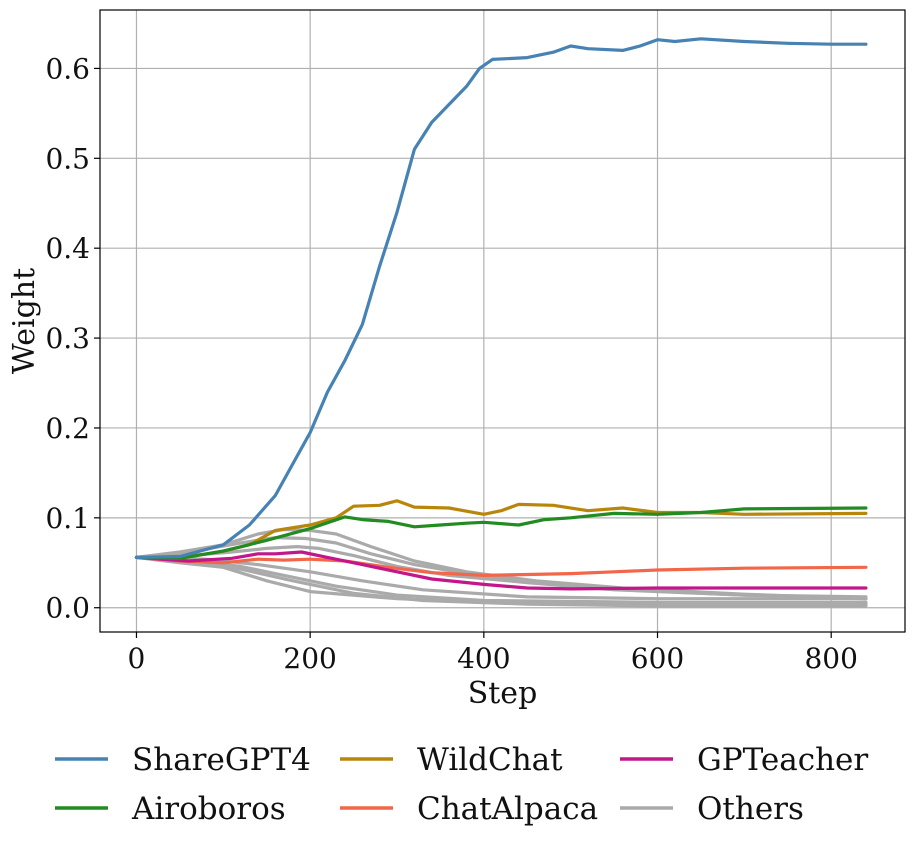  Describe the element at coordinates (137, 658) in the screenshot. I see `x-tick-label: 0` at that location.